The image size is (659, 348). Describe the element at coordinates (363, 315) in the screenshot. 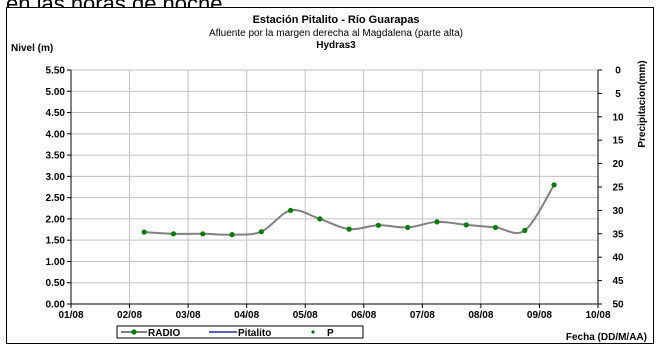

I see `x-tick-label: 06/08` at that location.